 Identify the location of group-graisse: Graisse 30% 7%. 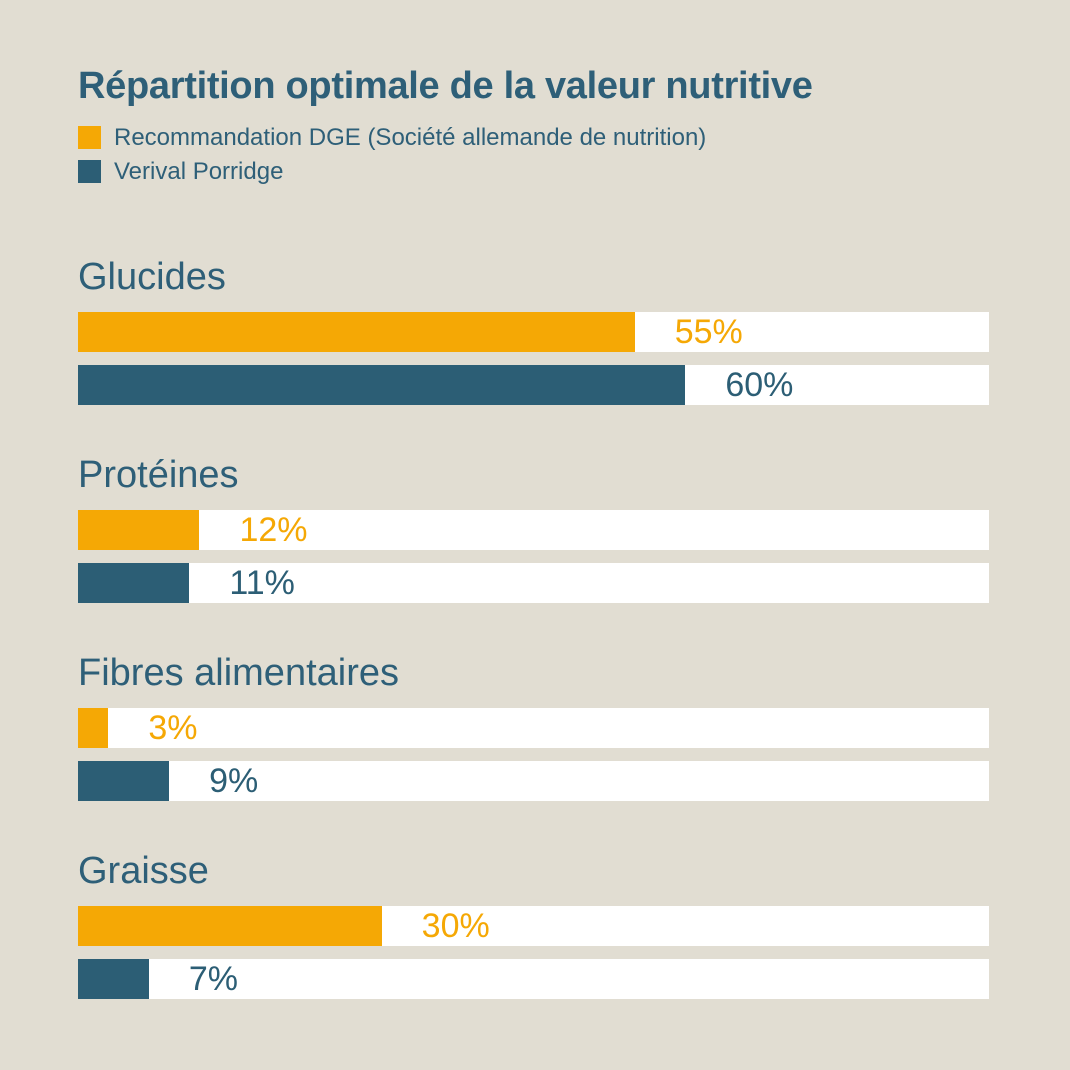
(533, 924).